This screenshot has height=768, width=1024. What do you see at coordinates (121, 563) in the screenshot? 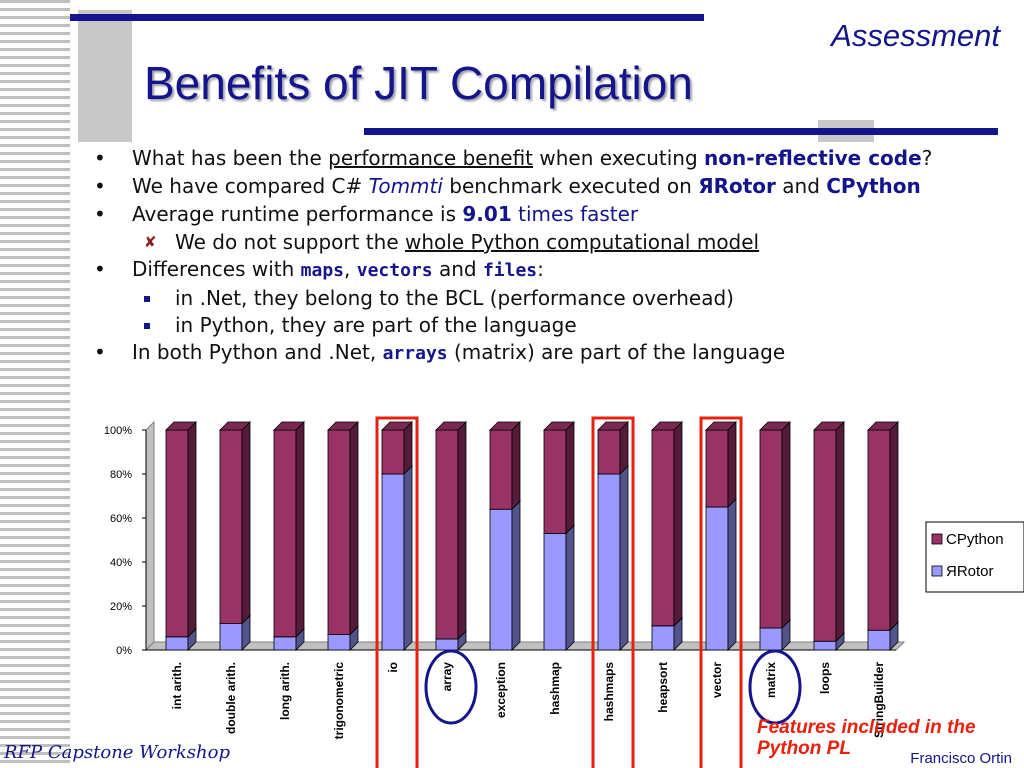
I see `y-tick-label: 40%` at bounding box center [121, 563].